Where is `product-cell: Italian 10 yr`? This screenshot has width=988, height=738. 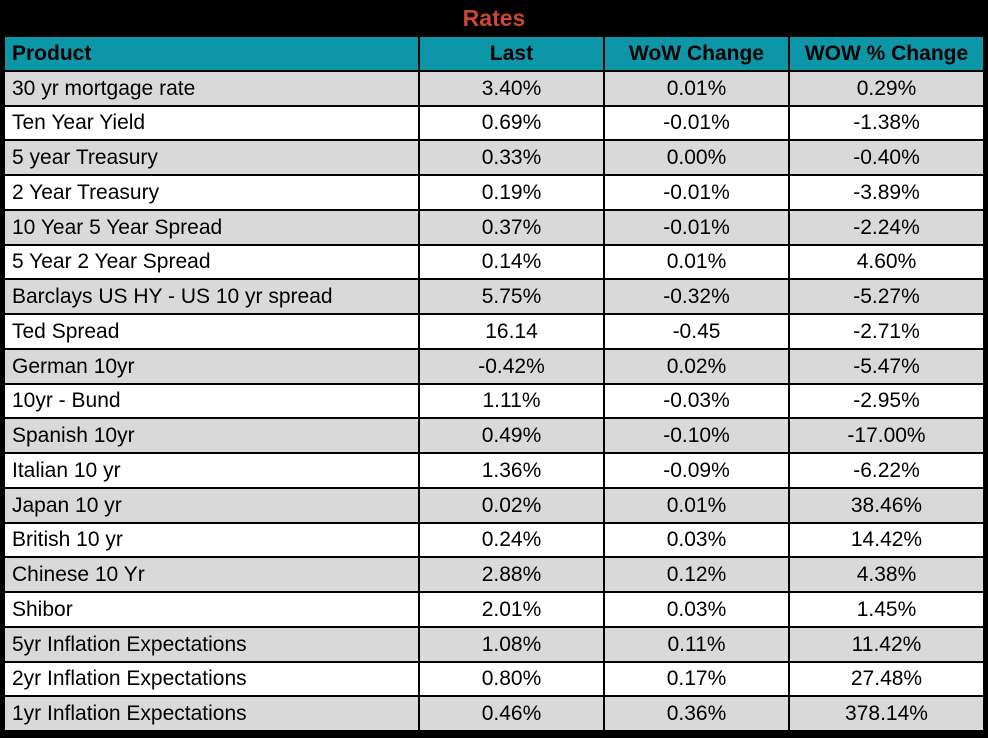 product-cell: Italian 10 yr is located at coordinates (212, 471).